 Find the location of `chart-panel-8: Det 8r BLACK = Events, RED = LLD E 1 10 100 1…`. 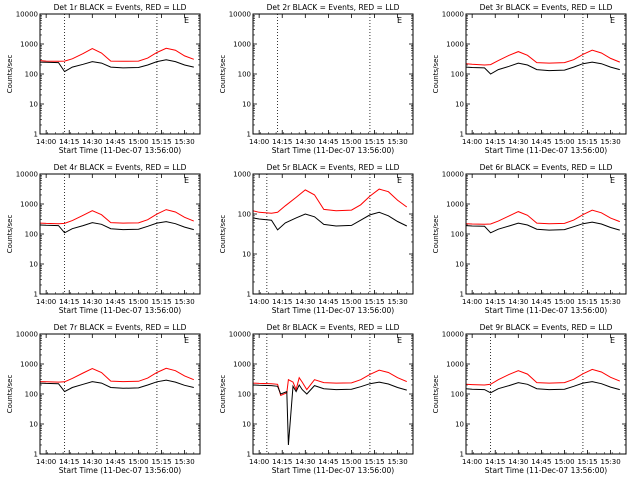

chart-panel-8: Det 8r BLACK = Events, RED = LLD E 1 10 100 1… is located at coordinates (316, 399).